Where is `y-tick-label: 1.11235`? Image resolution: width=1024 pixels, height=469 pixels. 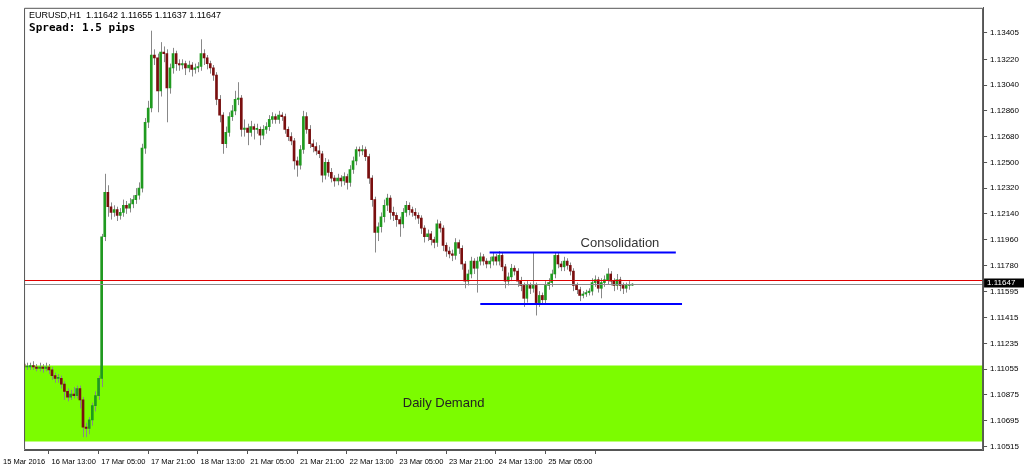
y-tick-label: 1.11235 is located at coordinates (1004, 343).